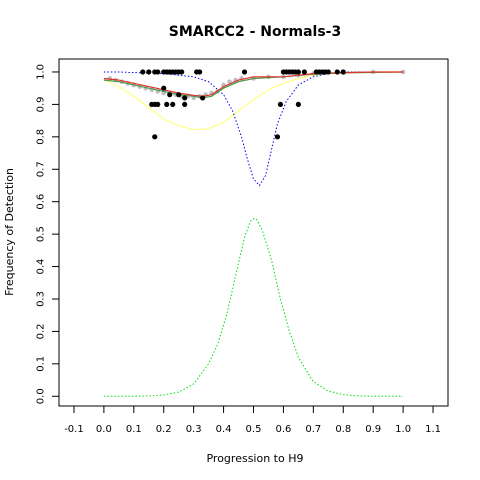 The image size is (480, 480). What do you see at coordinates (164, 429) in the screenshot?
I see `x-tick-label: 0.2` at bounding box center [164, 429].